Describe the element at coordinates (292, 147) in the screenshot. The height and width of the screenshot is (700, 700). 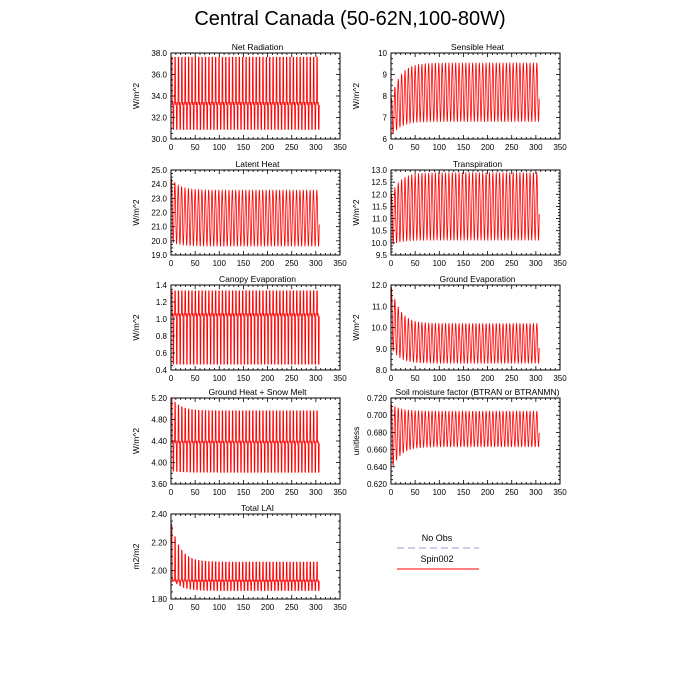
I see `net-radiation-xtick-label: 250` at that location.